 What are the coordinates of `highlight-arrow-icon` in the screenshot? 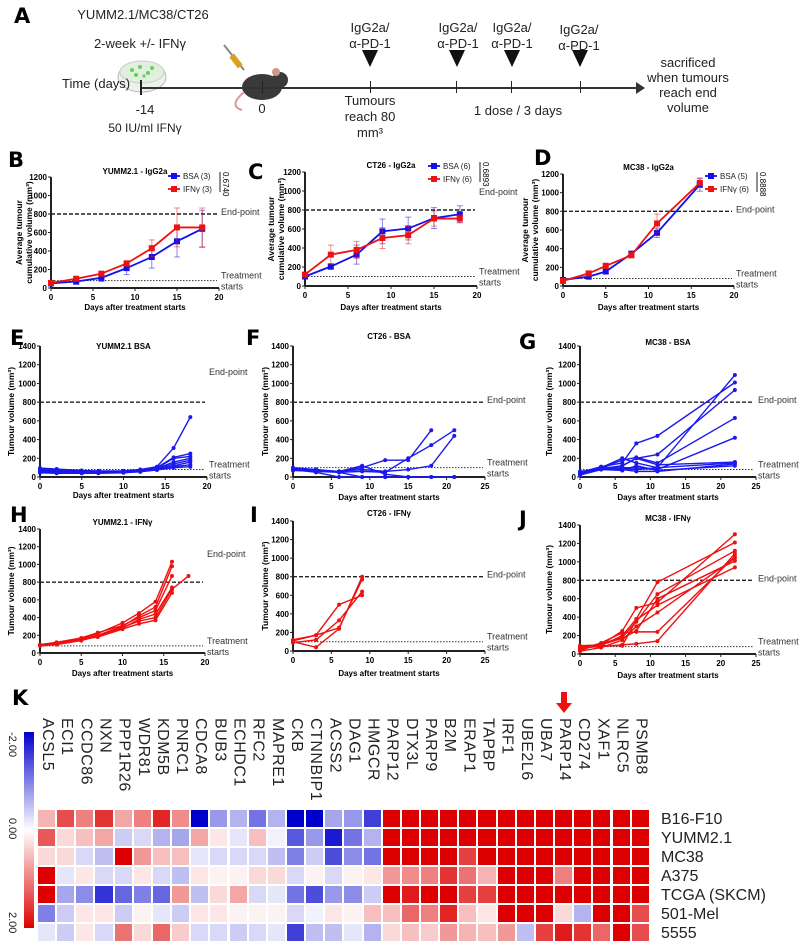 It's located at (564, 698).